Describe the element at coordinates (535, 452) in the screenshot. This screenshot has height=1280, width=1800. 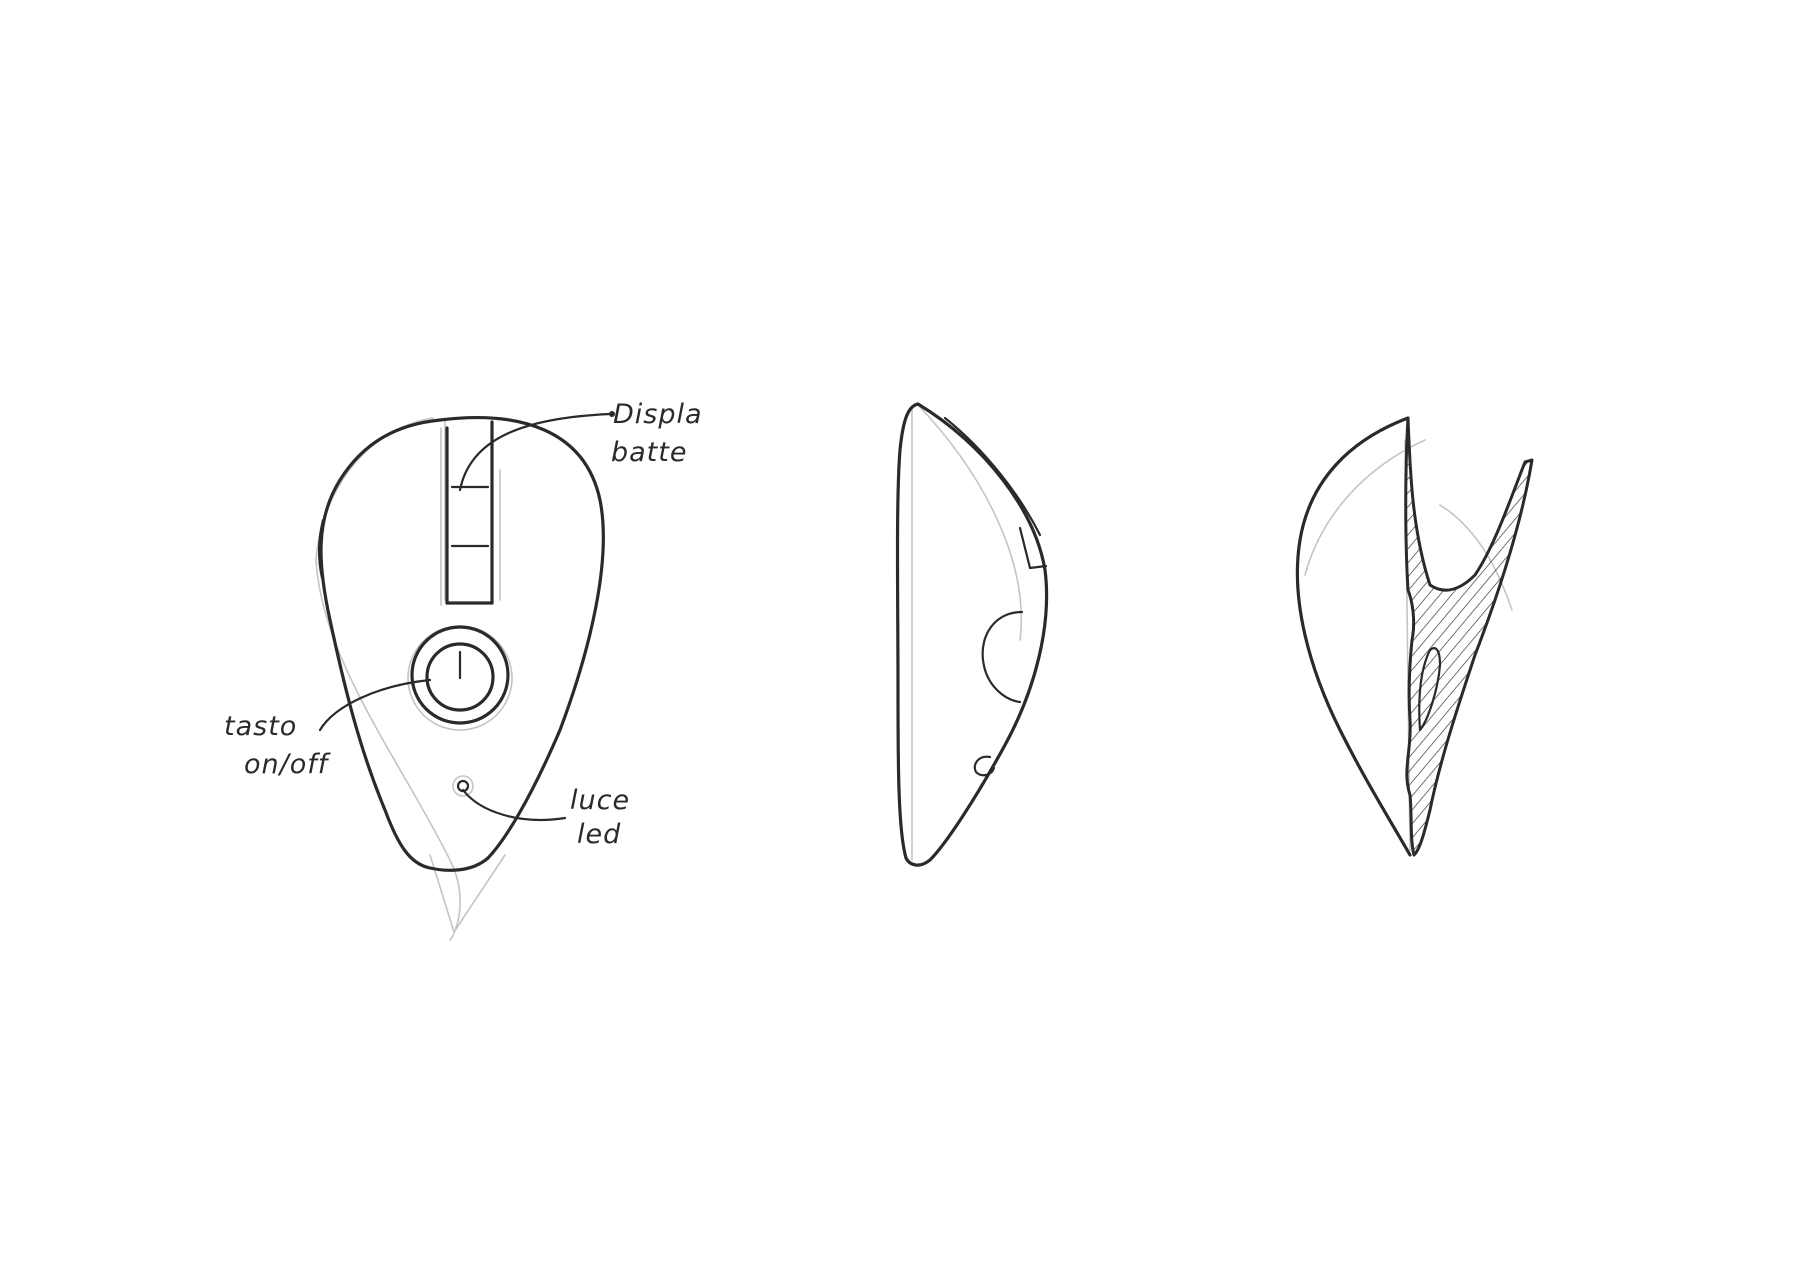
I see `display-leader-line` at that location.